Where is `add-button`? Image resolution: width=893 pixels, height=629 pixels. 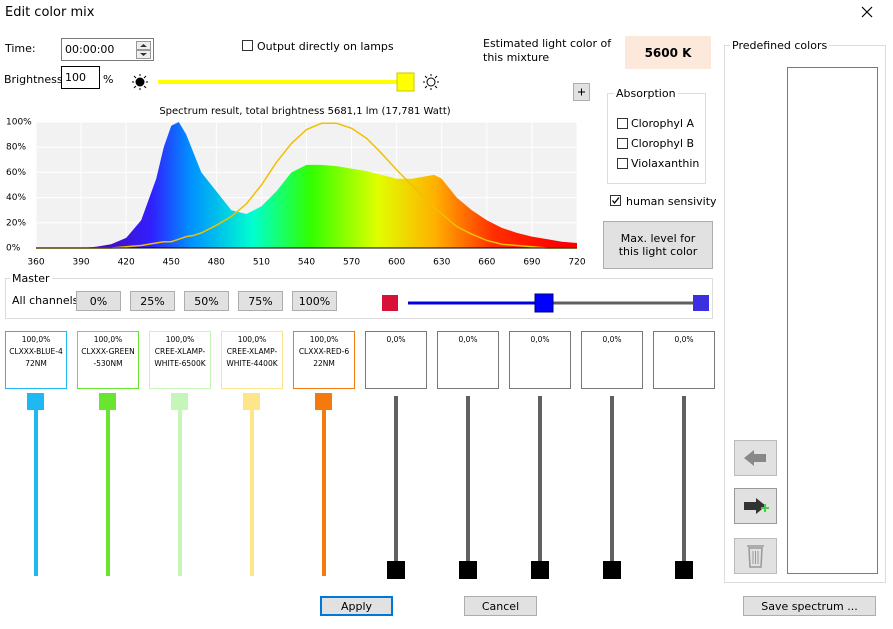 add-button is located at coordinates (581, 92).